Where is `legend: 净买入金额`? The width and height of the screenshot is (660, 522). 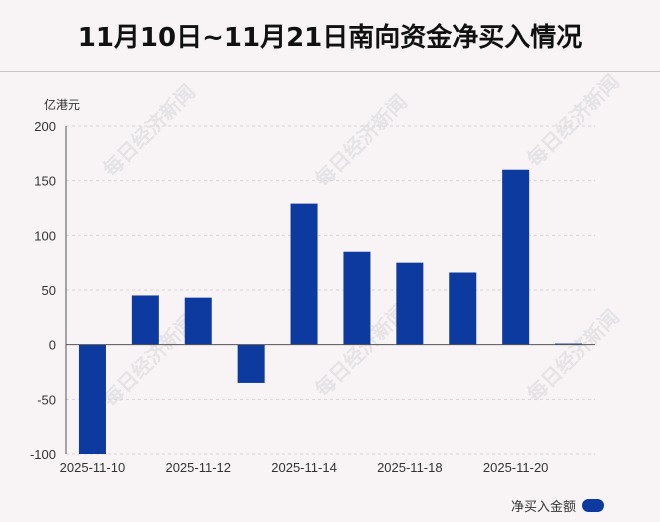 legend: 净买入金额 is located at coordinates (557, 505).